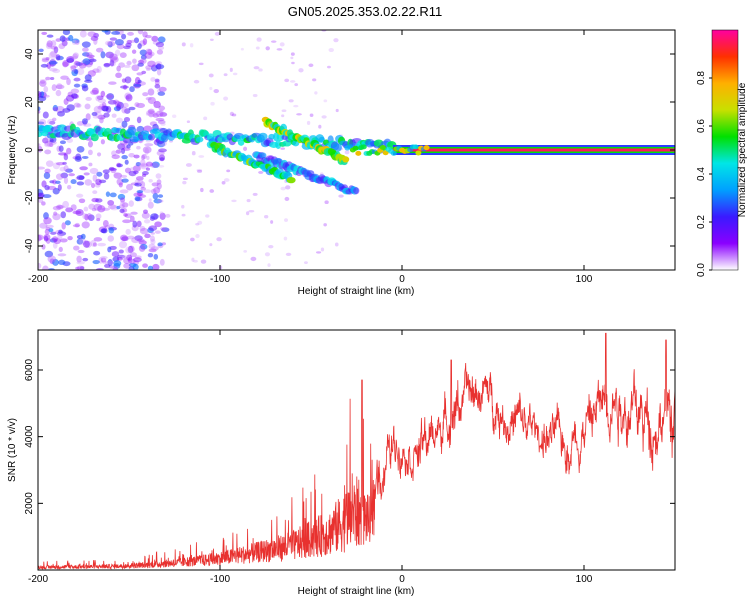  I want to click on colorbar-gradient, so click(725, 150).